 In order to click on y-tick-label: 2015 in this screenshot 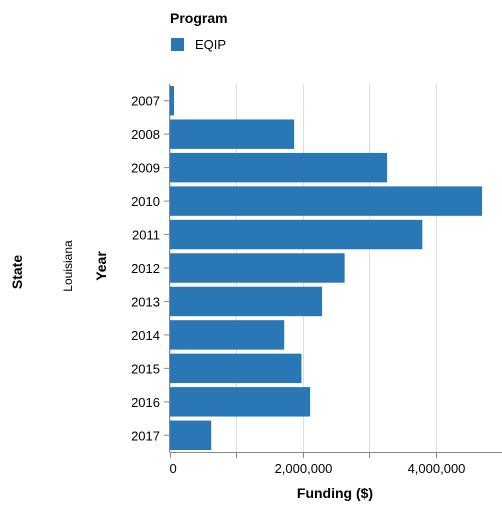, I will do `click(145, 368)`.